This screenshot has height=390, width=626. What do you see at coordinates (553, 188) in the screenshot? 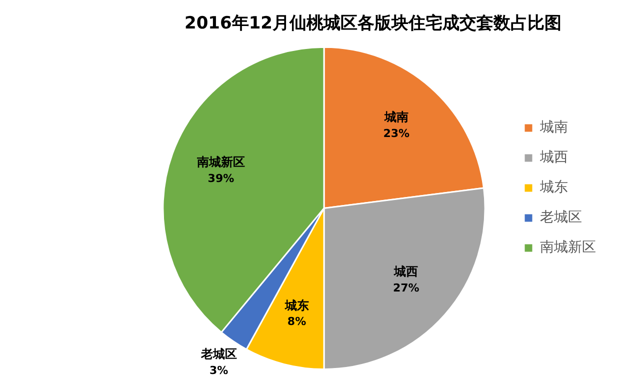
I see `legend-label: 城东` at bounding box center [553, 188].